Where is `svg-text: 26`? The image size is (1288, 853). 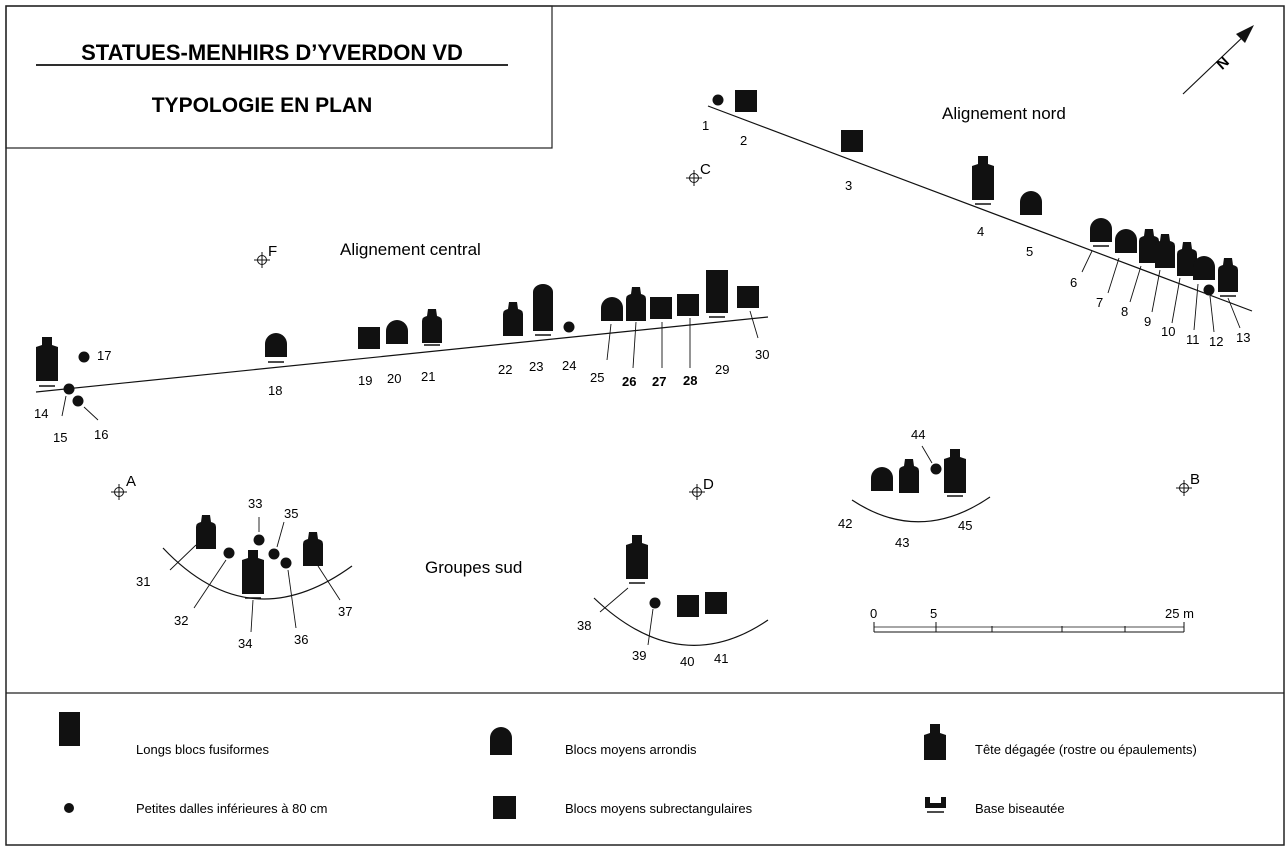 svg-text: 26 is located at coordinates (629, 381).